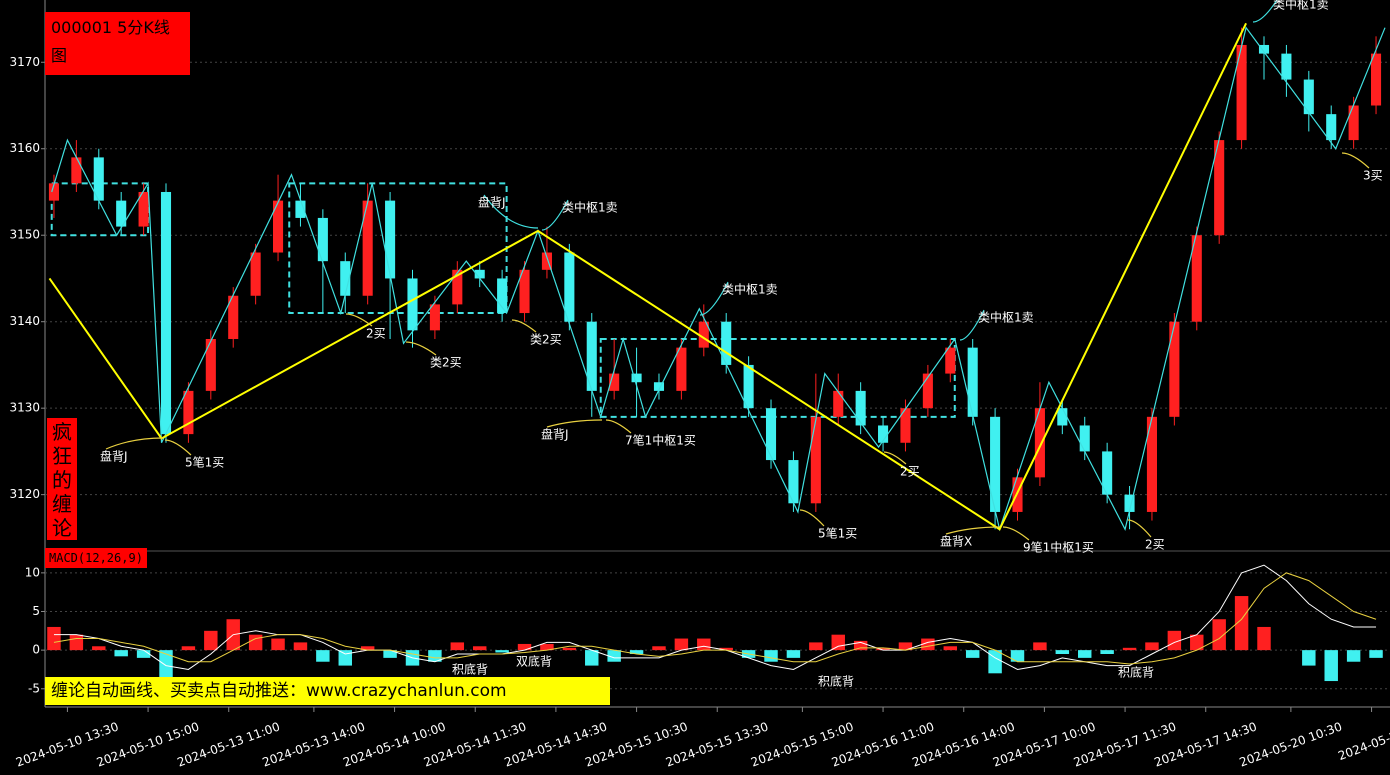 This screenshot has width=1390, height=775. What do you see at coordinates (715, 618) in the screenshot?
I see `macd-line` at bounding box center [715, 618].